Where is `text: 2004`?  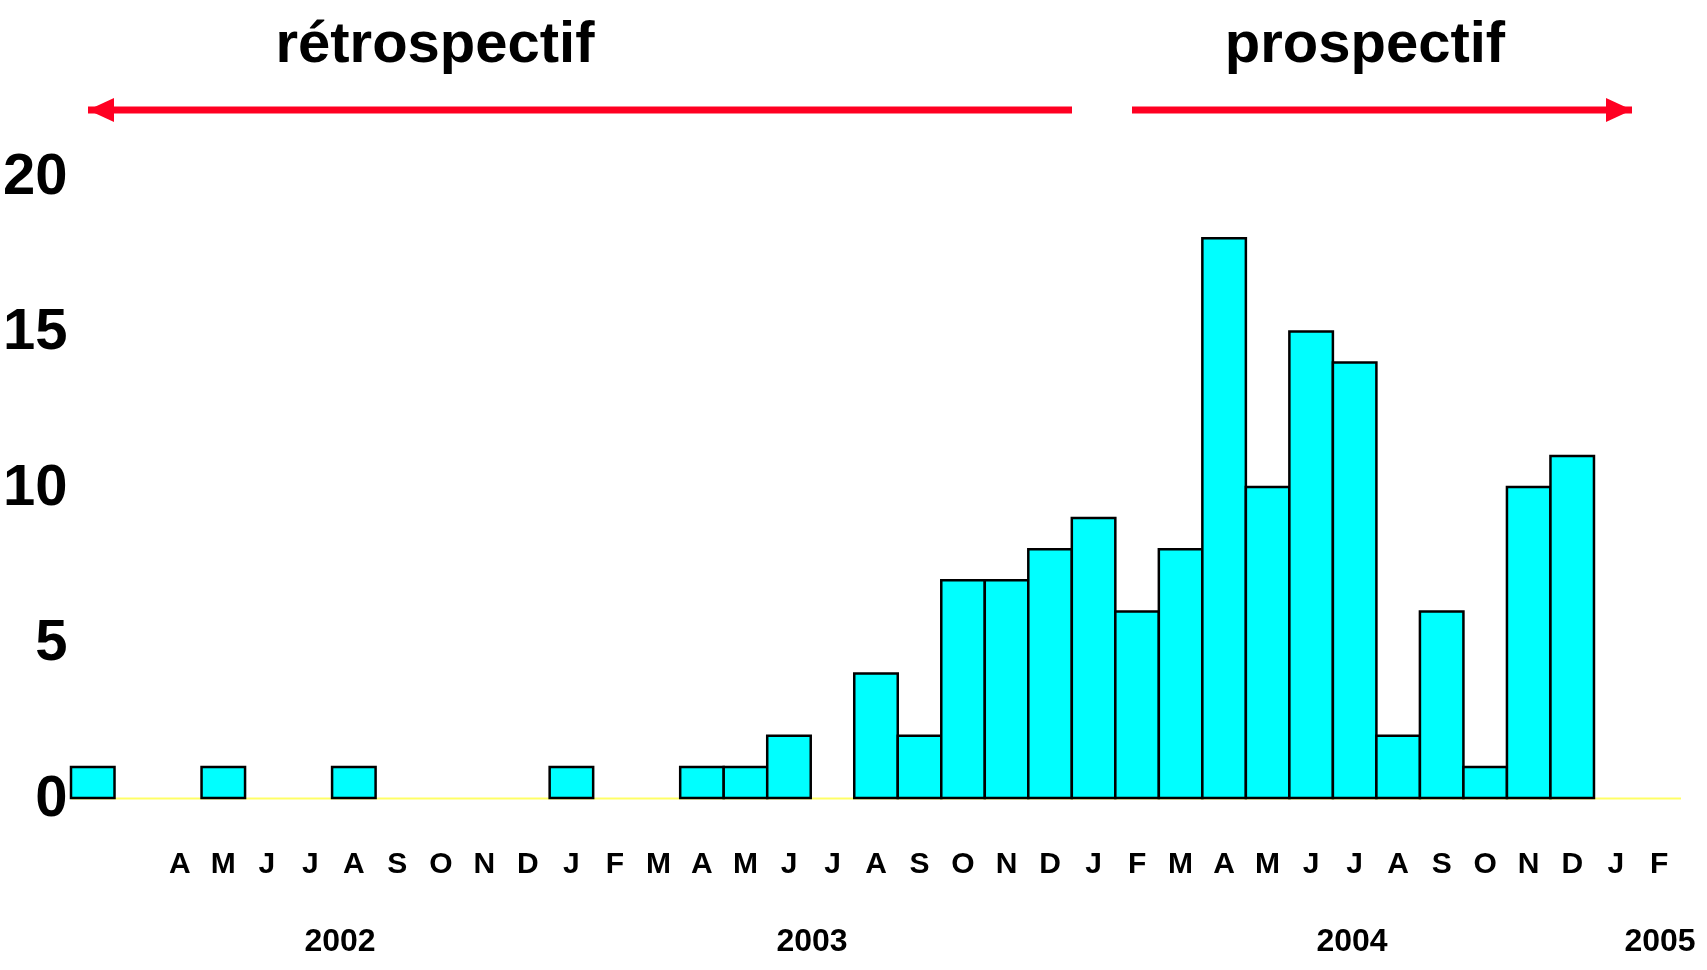 text: 2004 is located at coordinates (1352, 940).